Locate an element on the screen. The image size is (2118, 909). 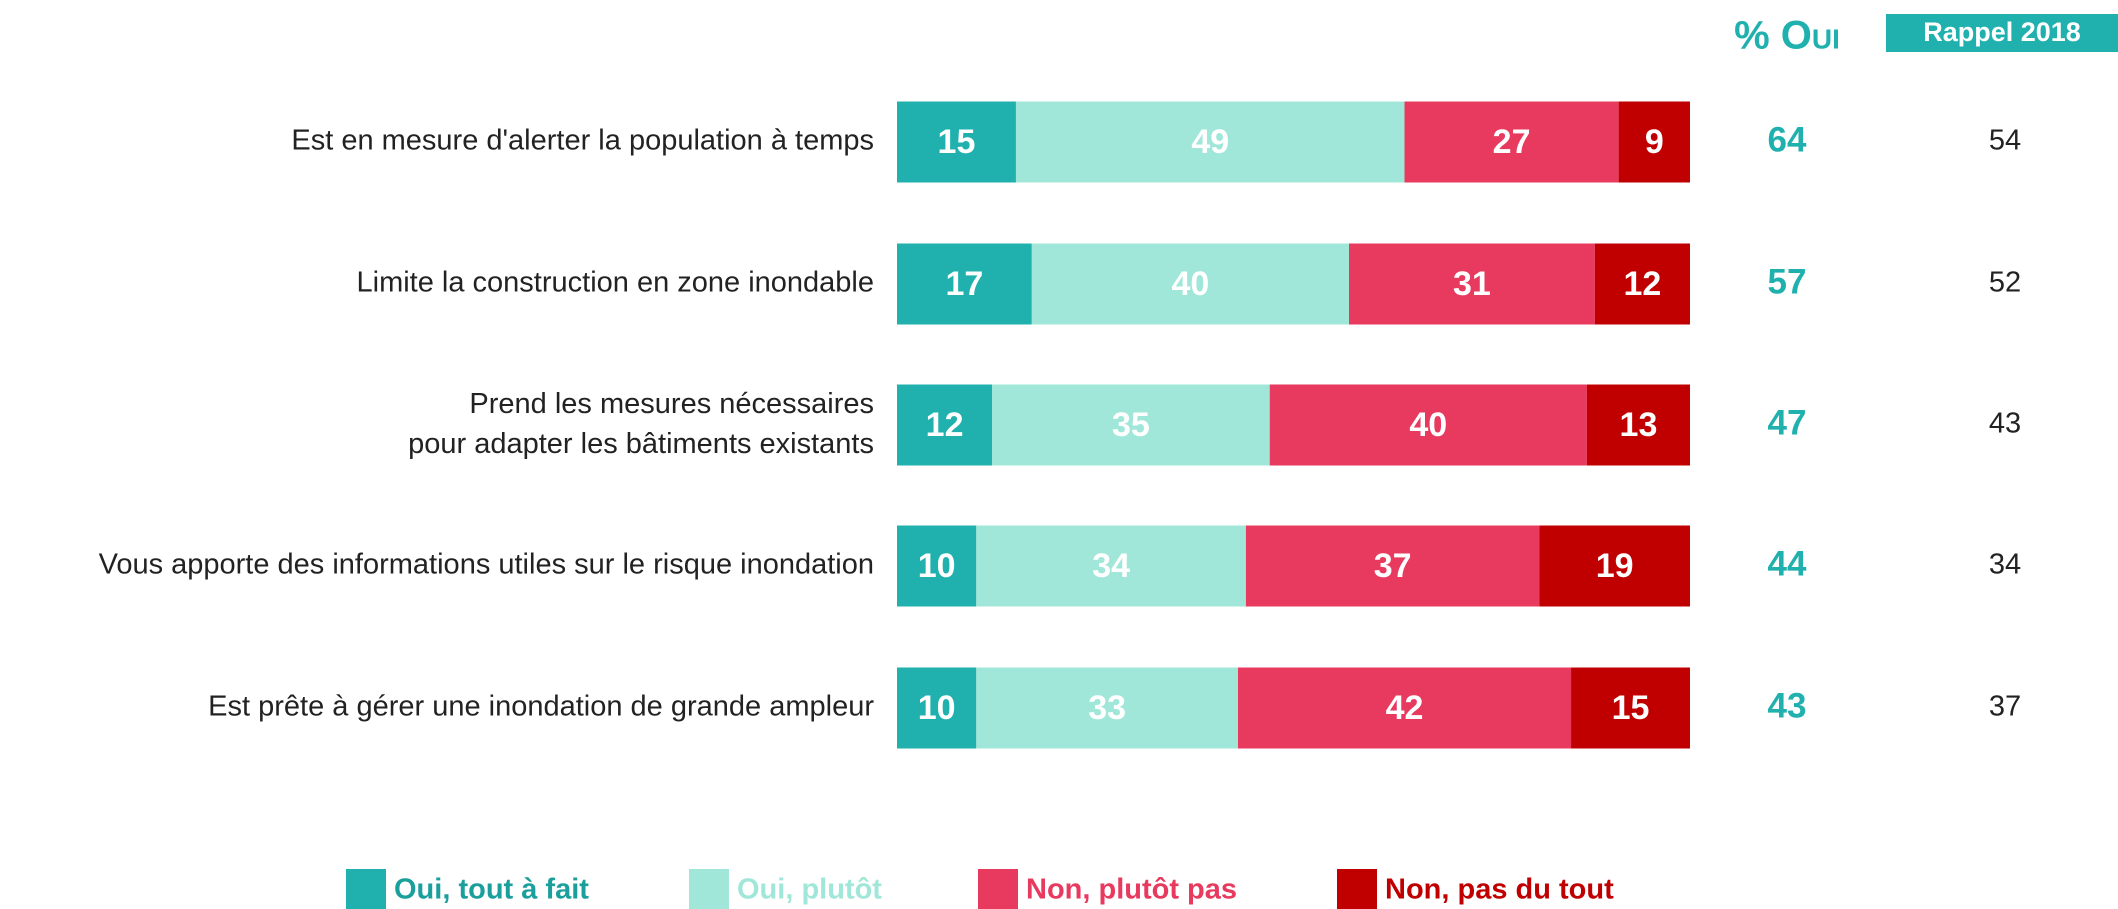
bar-value-label: 42 is located at coordinates (1405, 708).